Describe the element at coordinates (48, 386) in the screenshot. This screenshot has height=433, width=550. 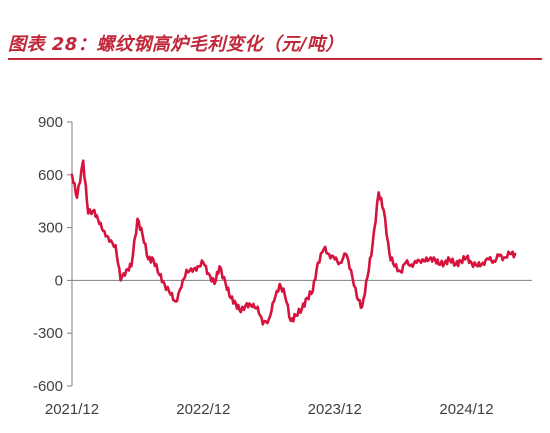
I see `y-tick-label: -600` at that location.